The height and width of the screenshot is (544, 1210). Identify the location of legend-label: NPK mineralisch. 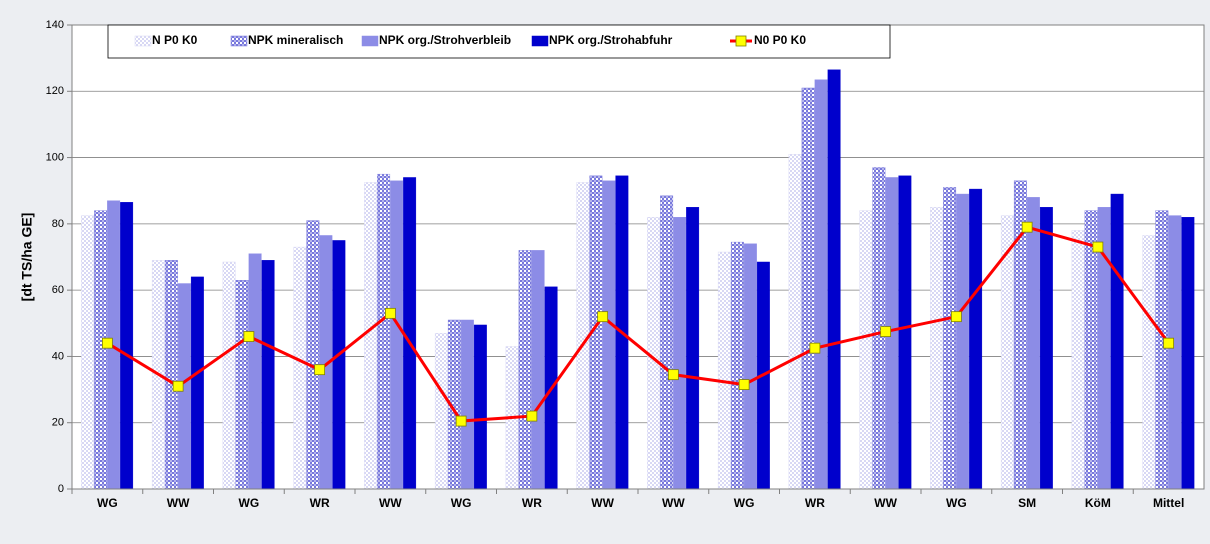
(295, 40).